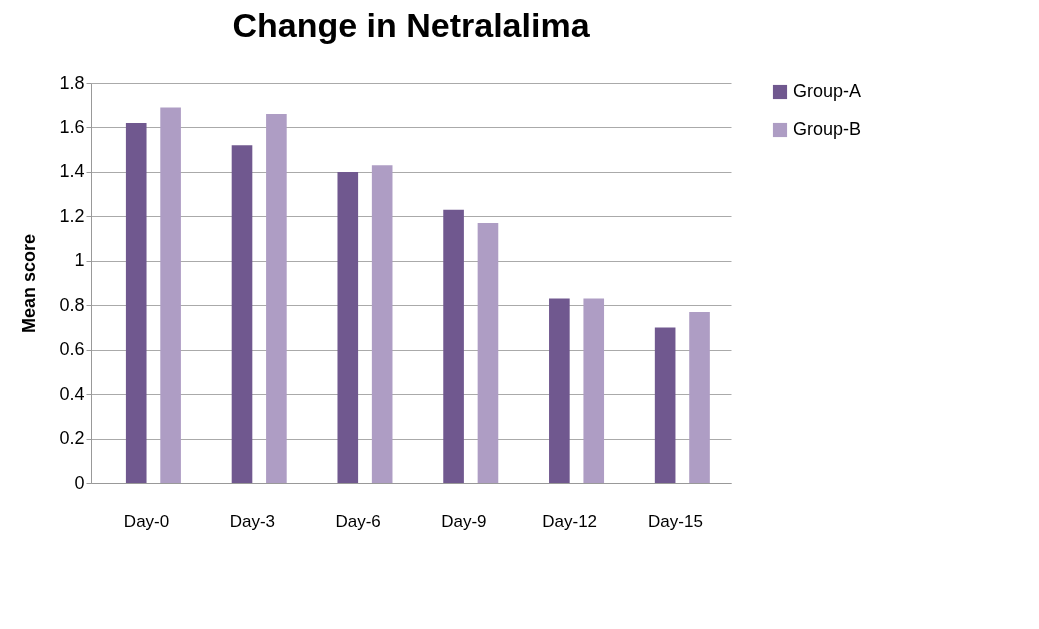 This screenshot has height=629, width=1039. I want to click on chart-title: Change in Netralalima, so click(411, 25).